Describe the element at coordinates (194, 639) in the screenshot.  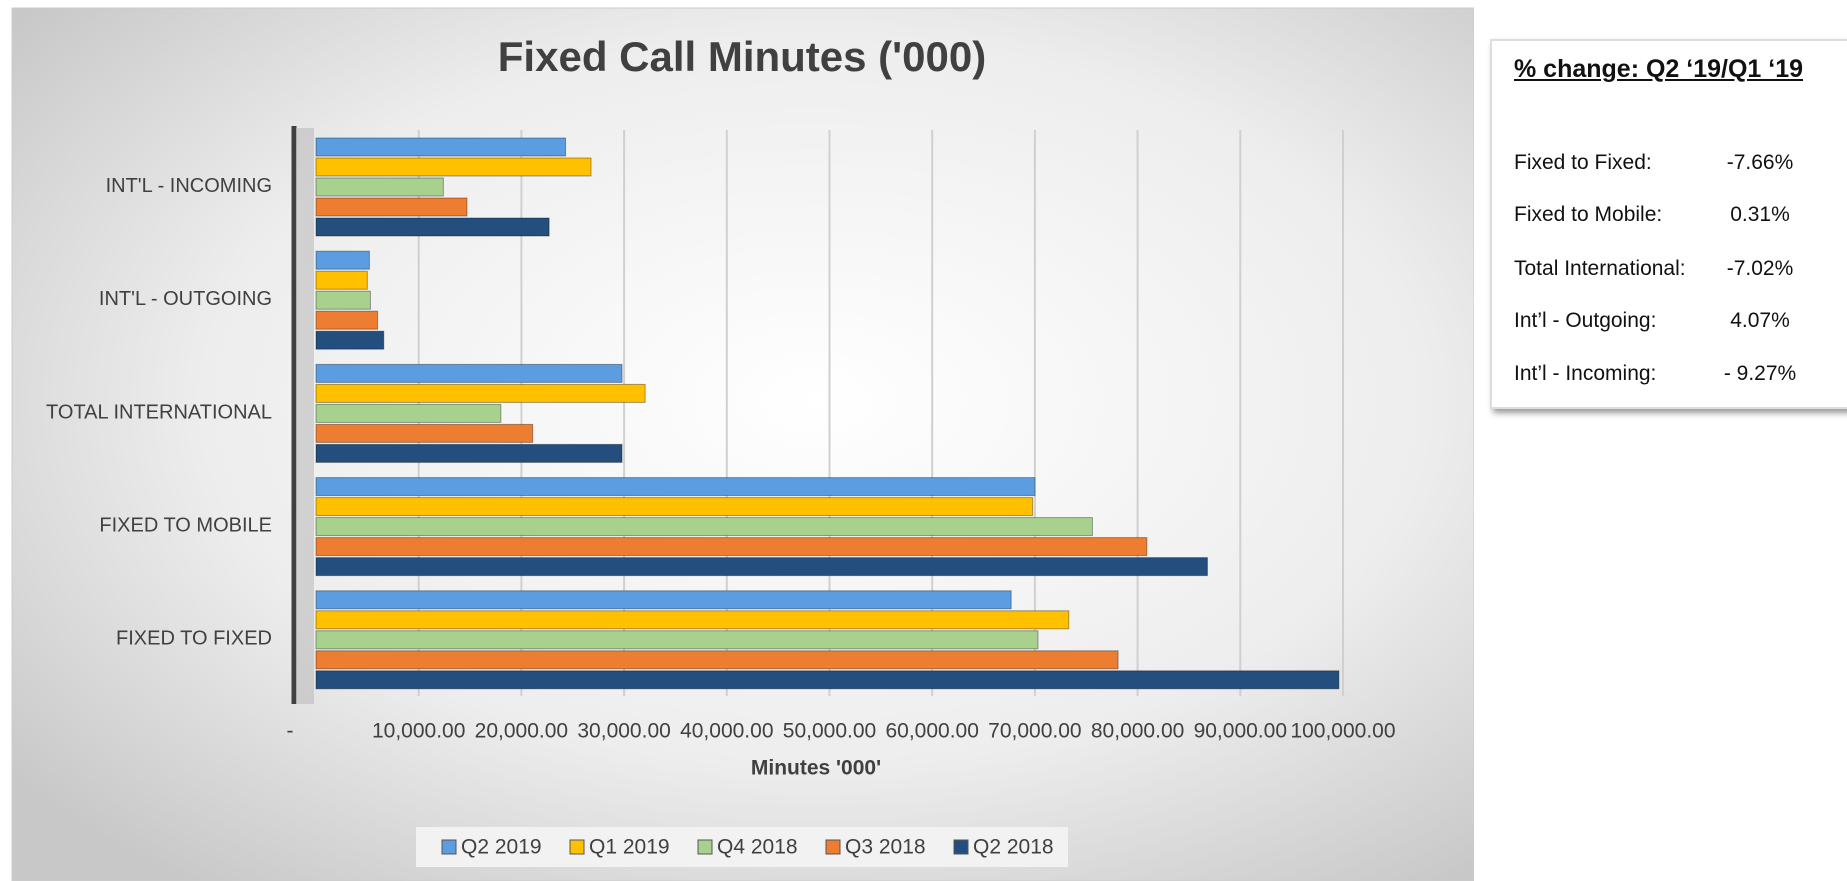
I see `y-tick-label: FIXED TO FIXED` at that location.